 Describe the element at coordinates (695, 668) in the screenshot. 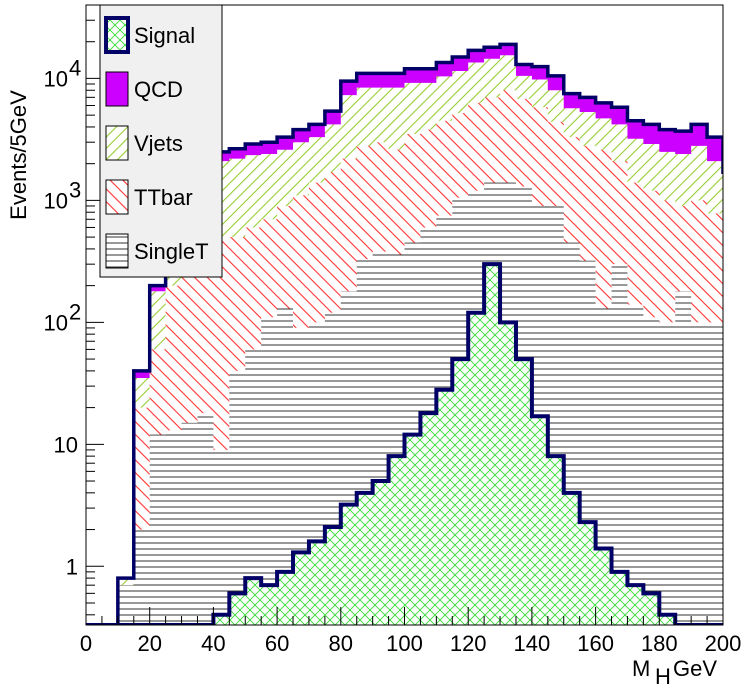

I see `x-axis-title-unit: GeV` at that location.